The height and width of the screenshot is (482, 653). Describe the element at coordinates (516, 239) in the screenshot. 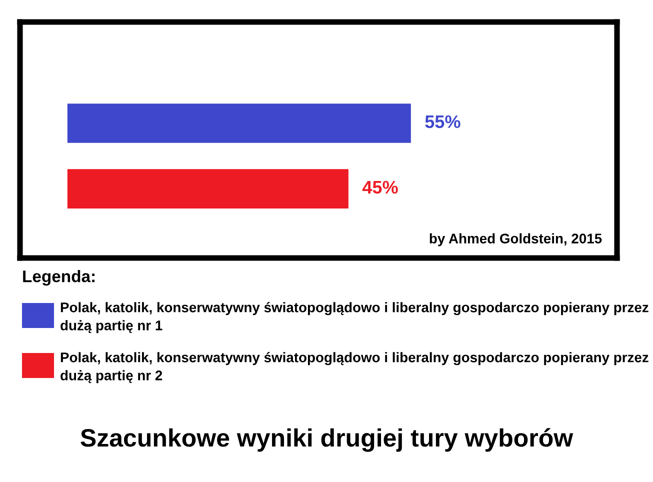

I see `text: by Ahmed Goldstein, 2015` at that location.